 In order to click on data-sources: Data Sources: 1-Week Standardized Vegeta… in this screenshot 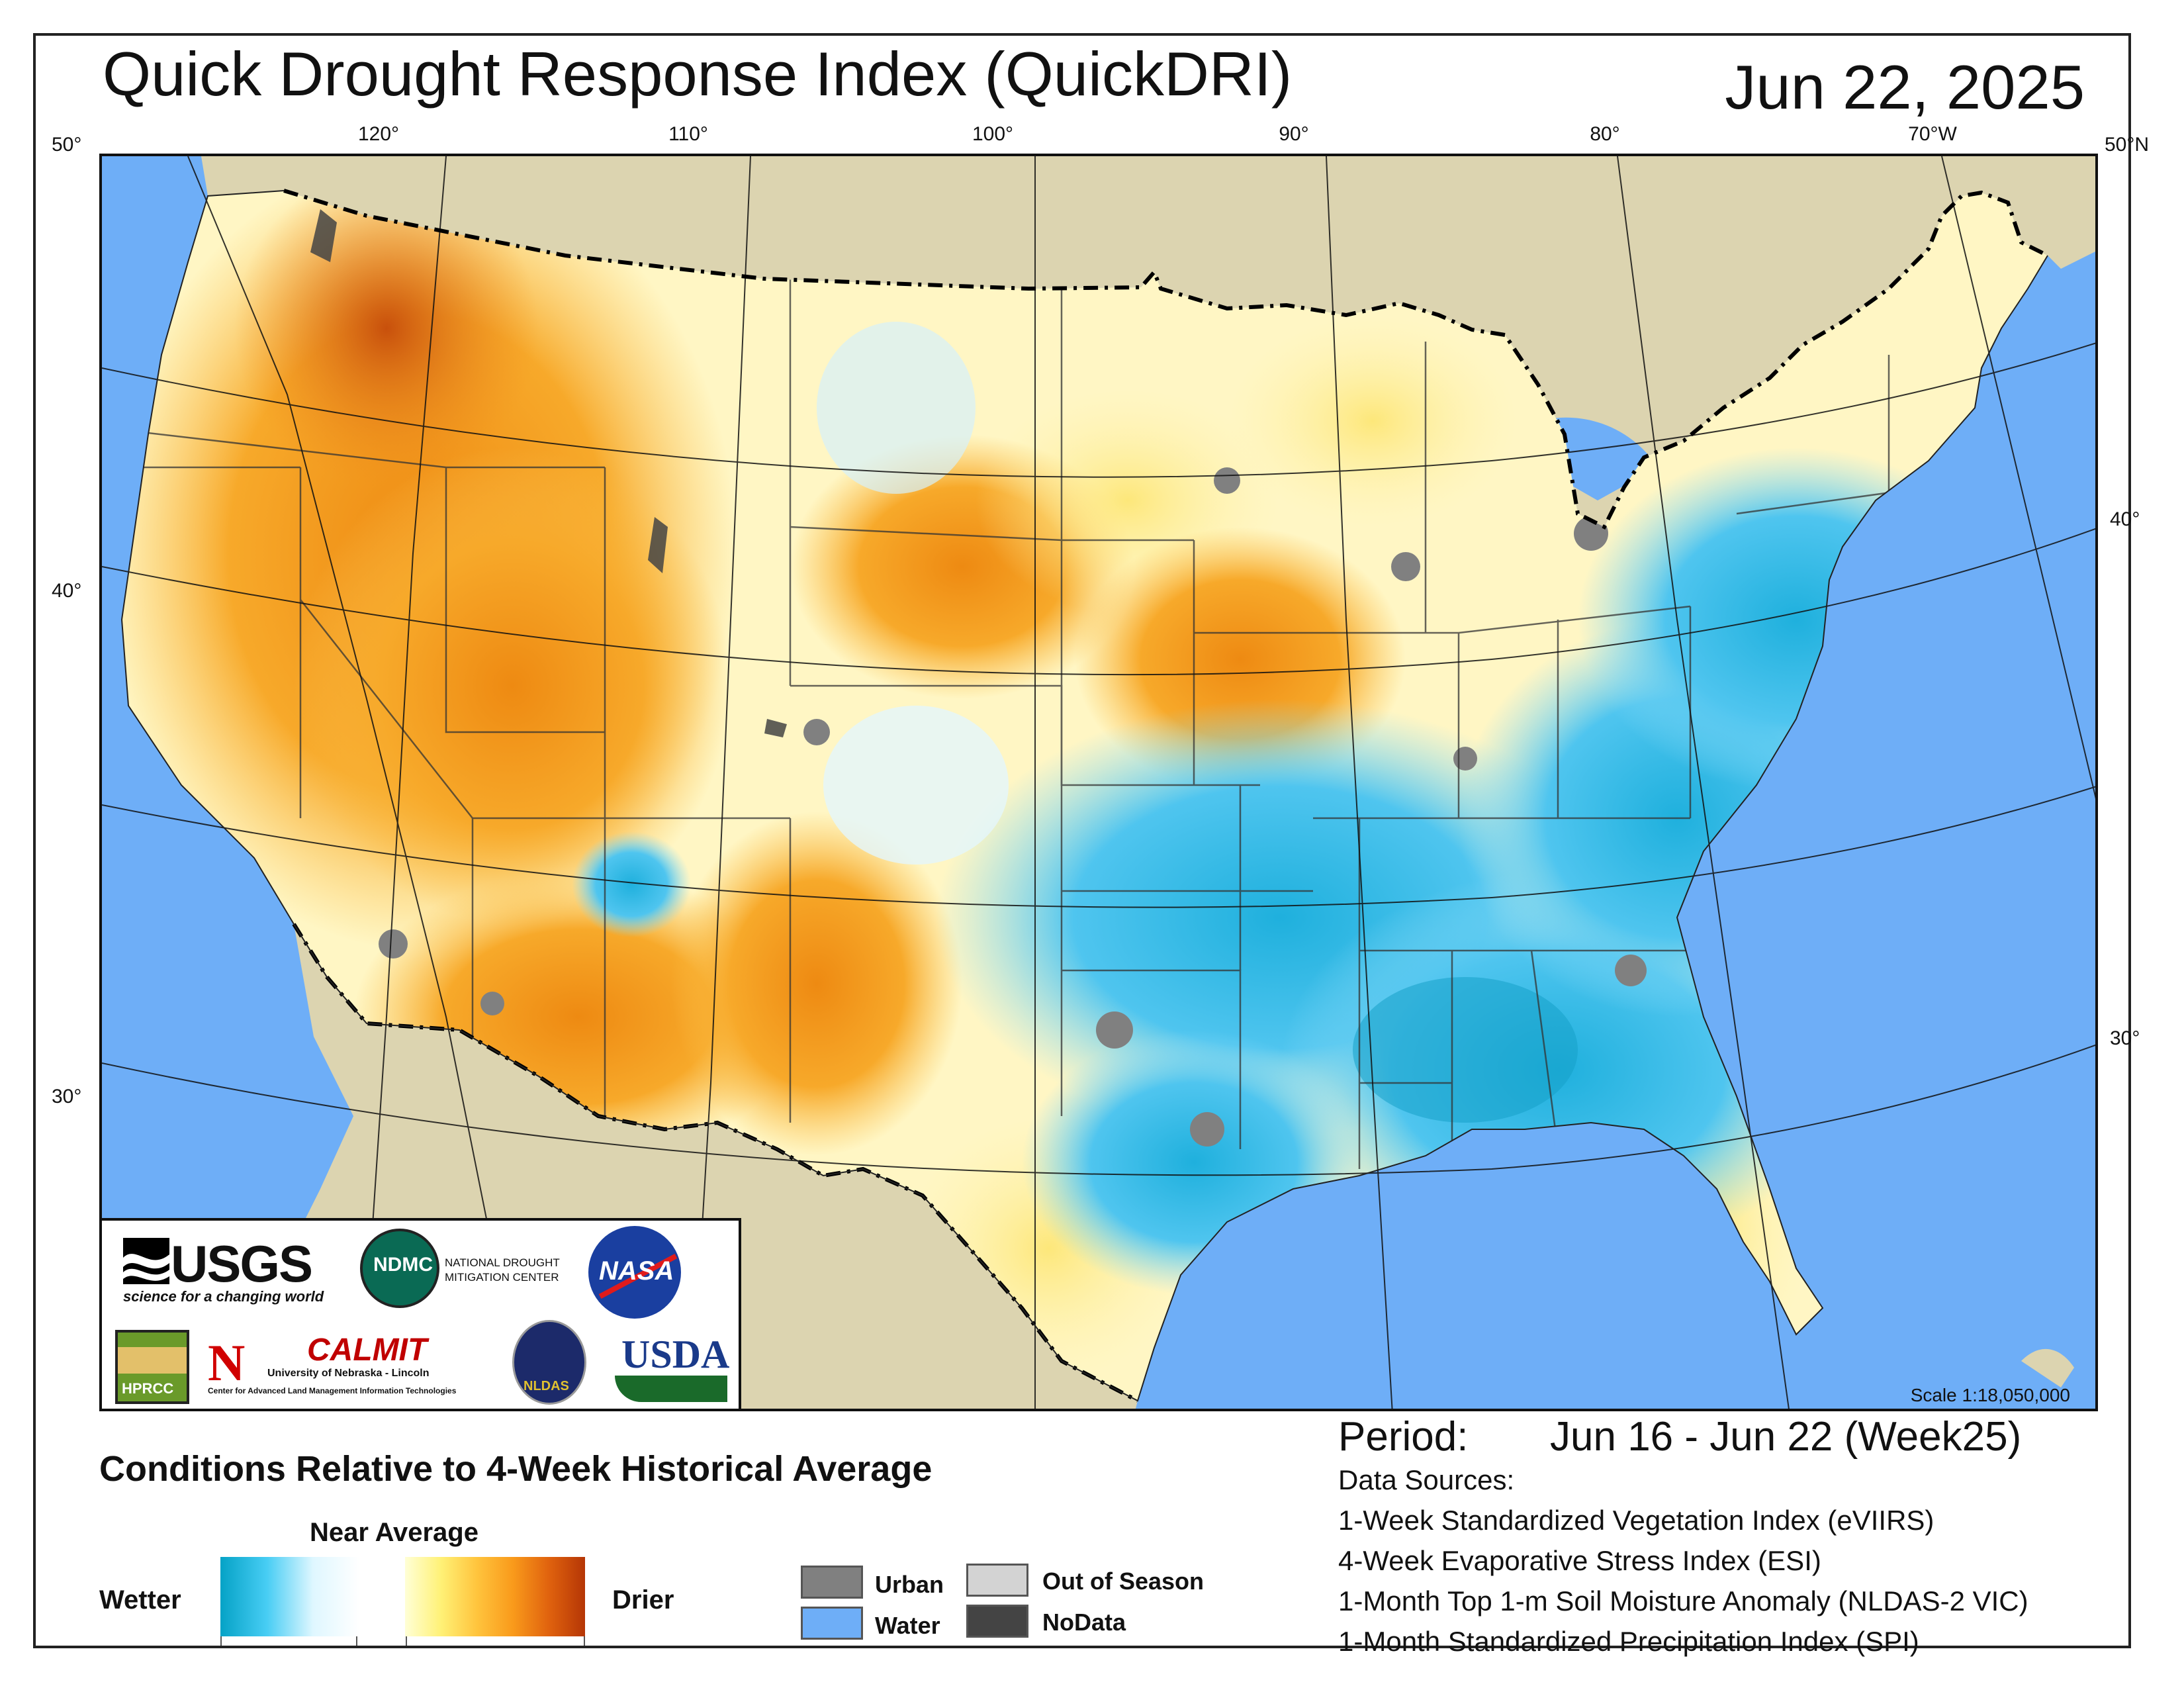, I will do `click(1683, 1561)`.